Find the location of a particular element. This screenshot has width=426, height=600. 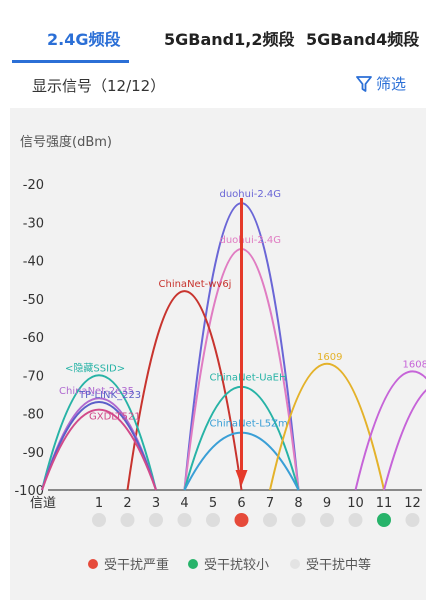

y-tick-label: -20 is located at coordinates (33, 185).